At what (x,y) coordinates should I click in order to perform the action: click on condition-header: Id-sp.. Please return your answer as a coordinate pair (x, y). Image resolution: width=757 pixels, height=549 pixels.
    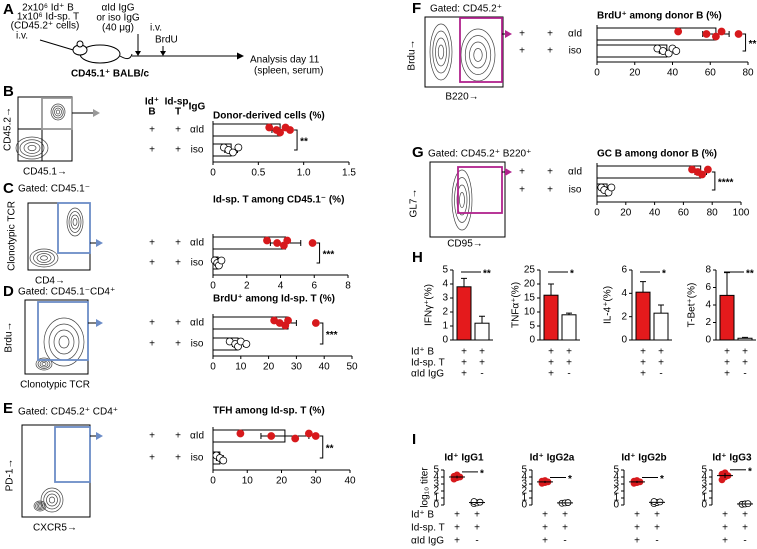
    Looking at the image, I should click on (178, 102).